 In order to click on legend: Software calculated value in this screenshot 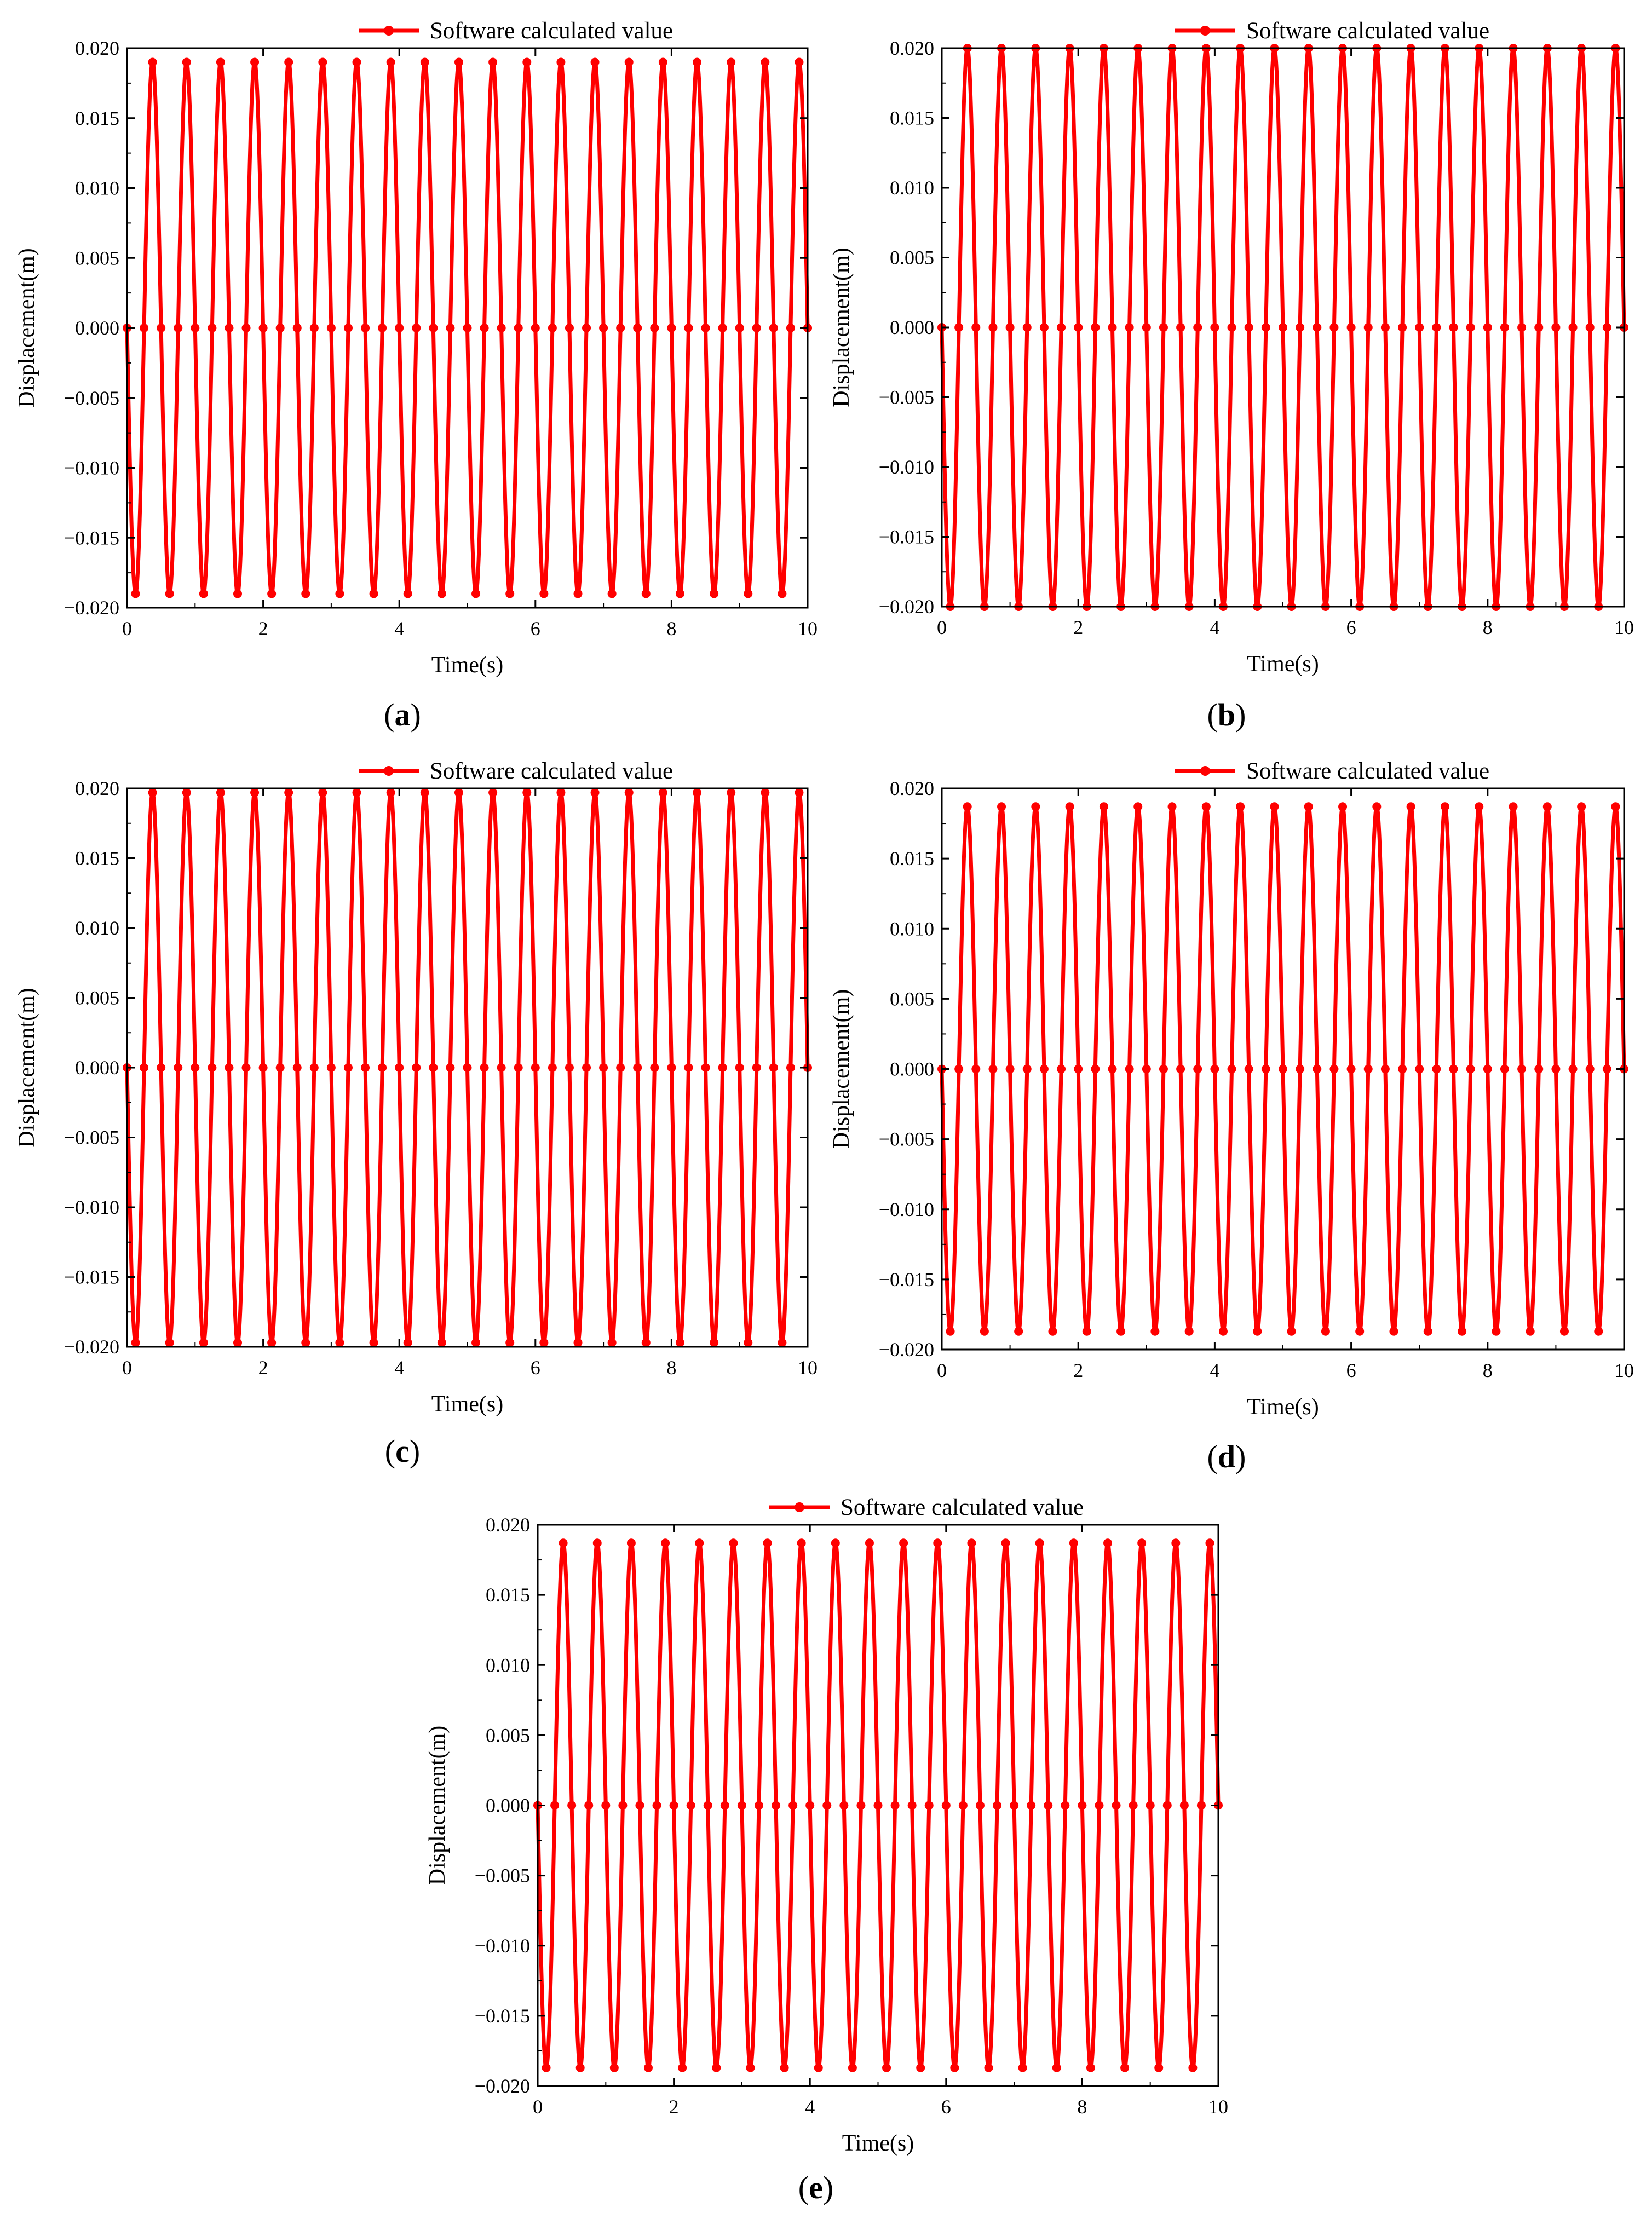, I will do `click(516, 771)`.